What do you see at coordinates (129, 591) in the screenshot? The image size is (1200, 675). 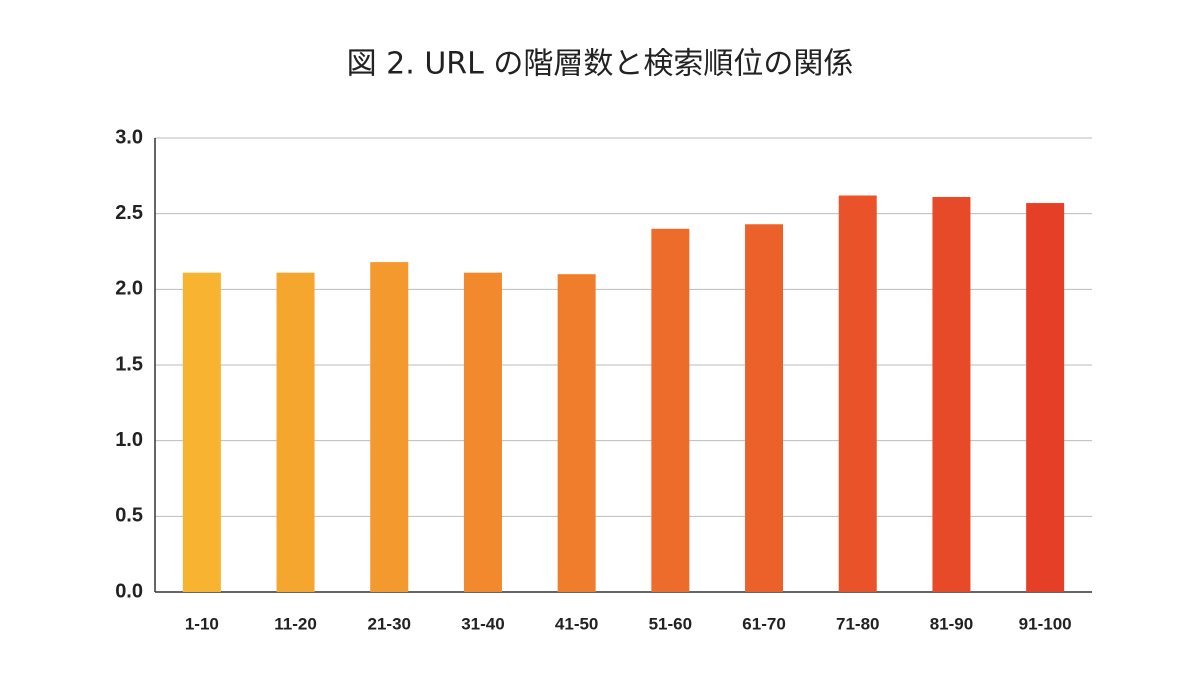 I see `y-tick-label: 0.0` at bounding box center [129, 591].